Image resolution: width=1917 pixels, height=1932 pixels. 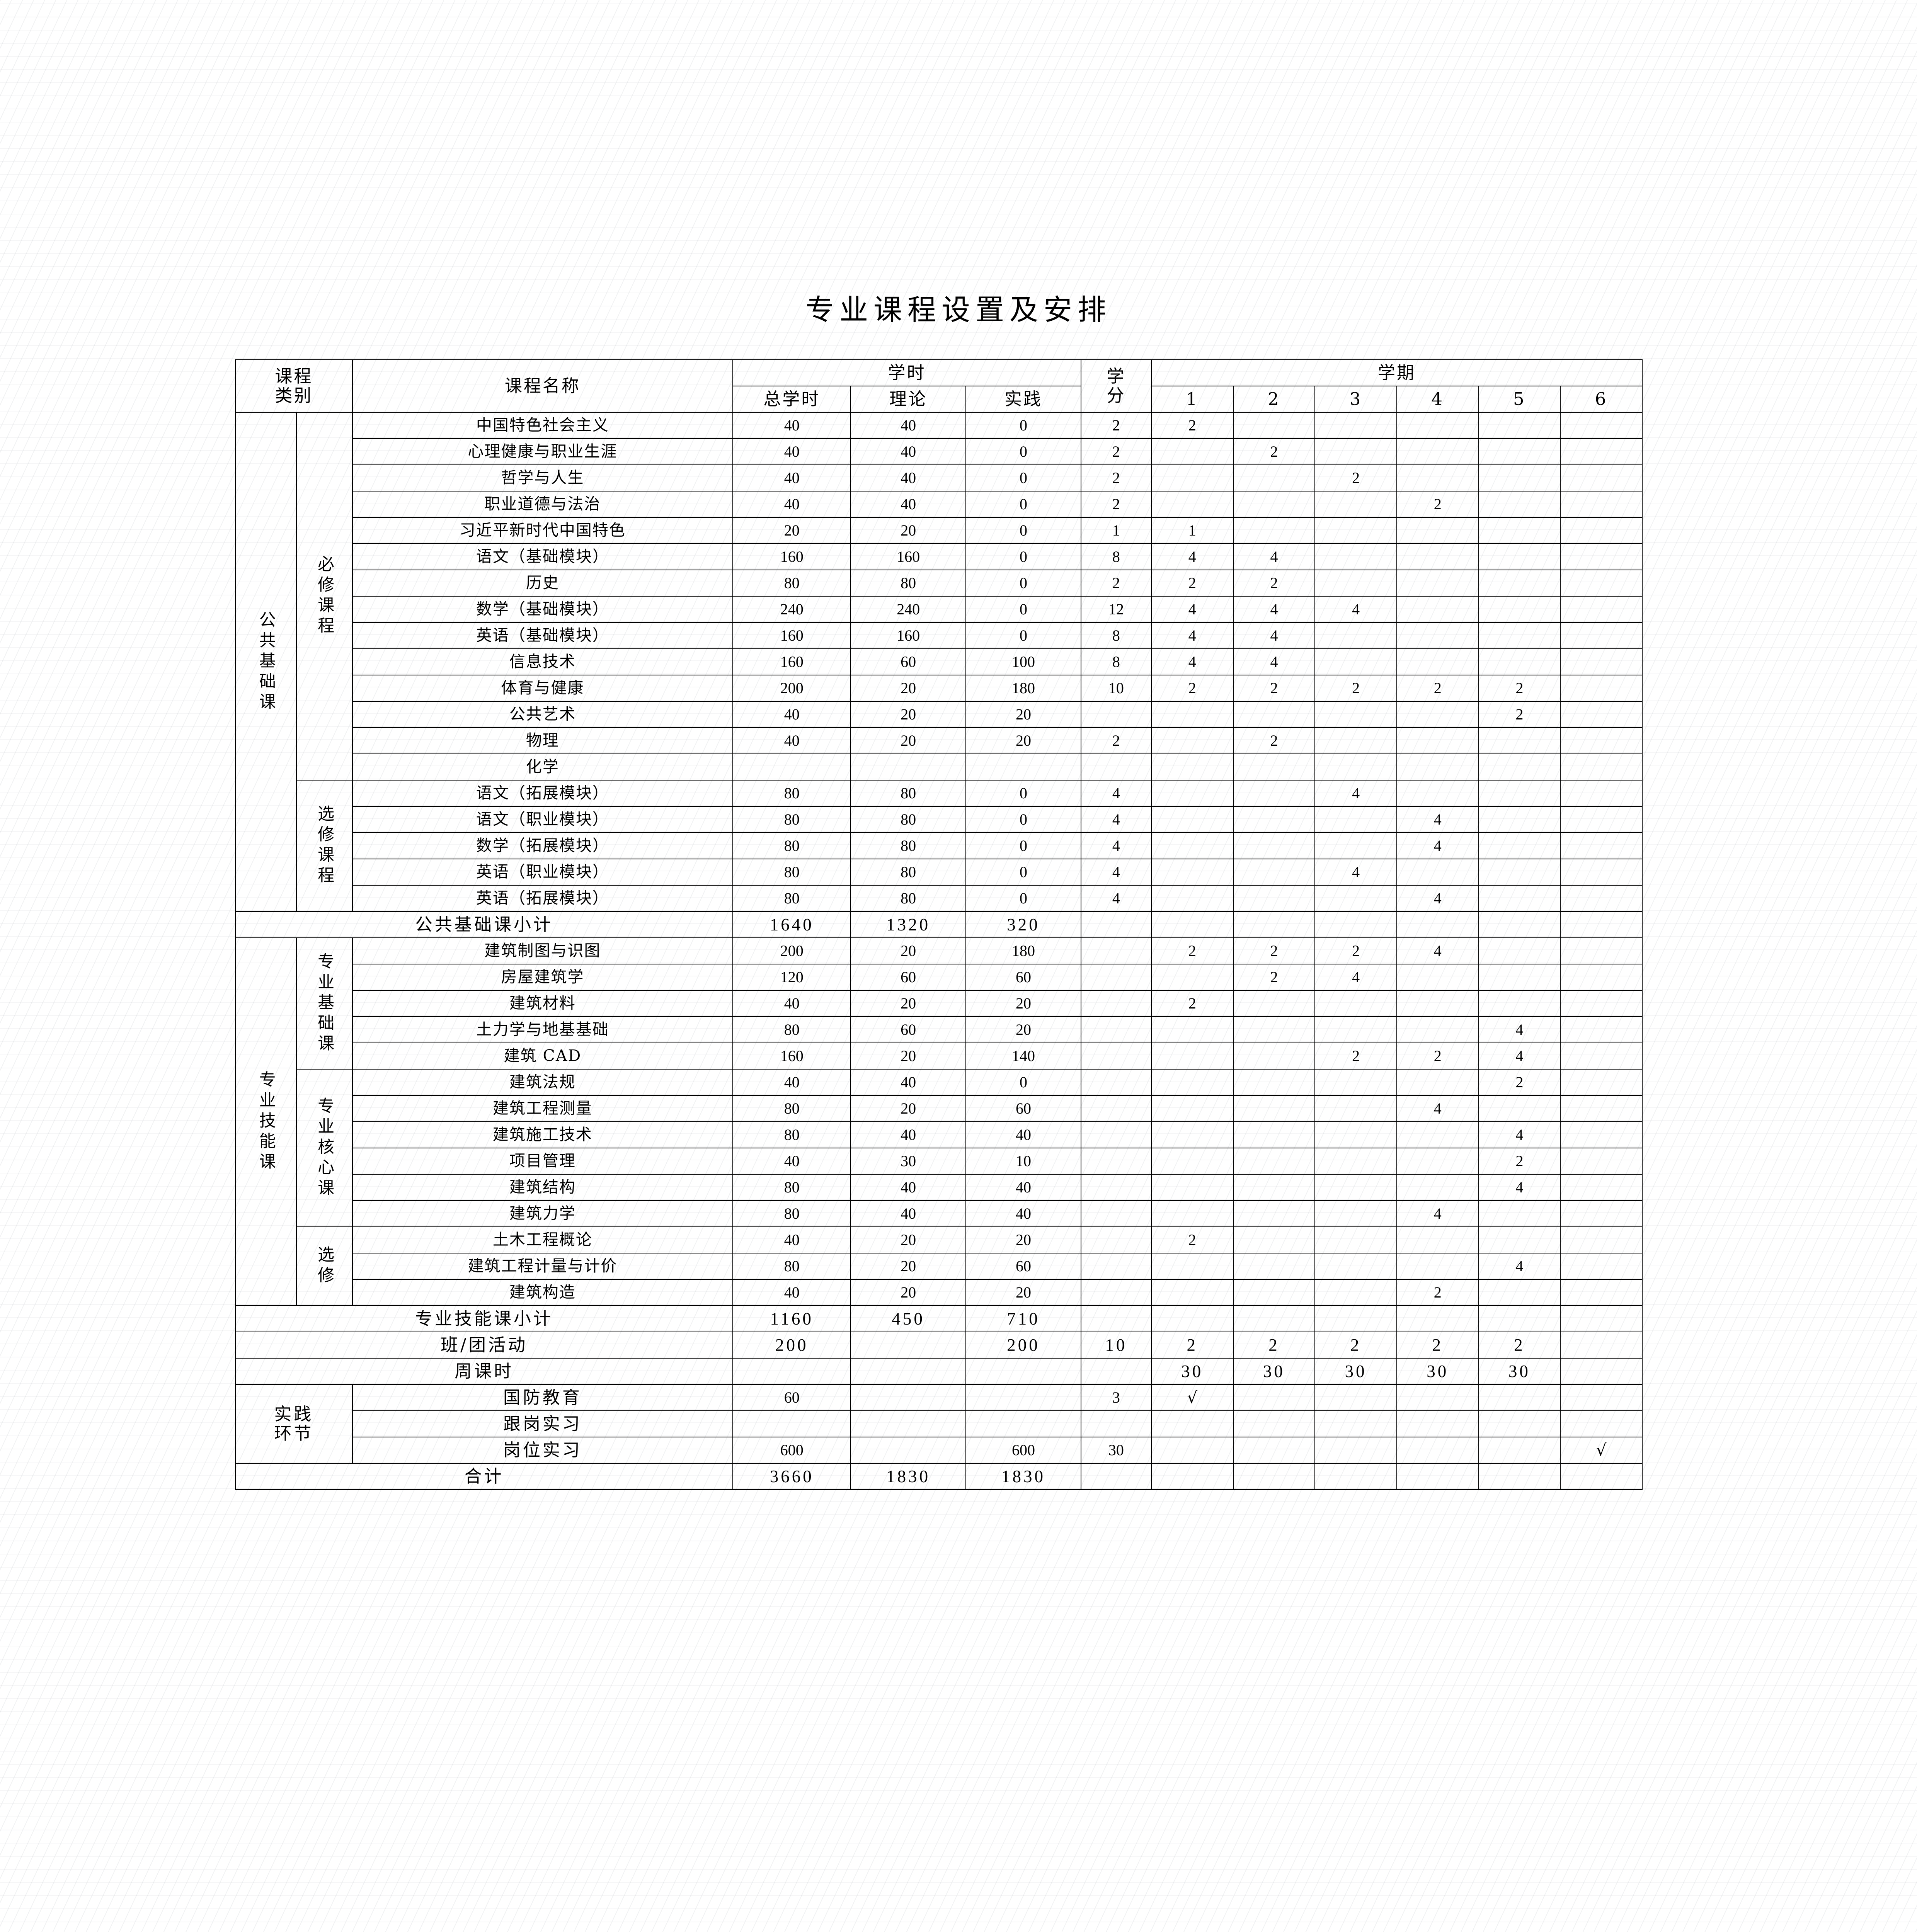 I want to click on semester-1-cell: 4, so click(x=1192, y=556).